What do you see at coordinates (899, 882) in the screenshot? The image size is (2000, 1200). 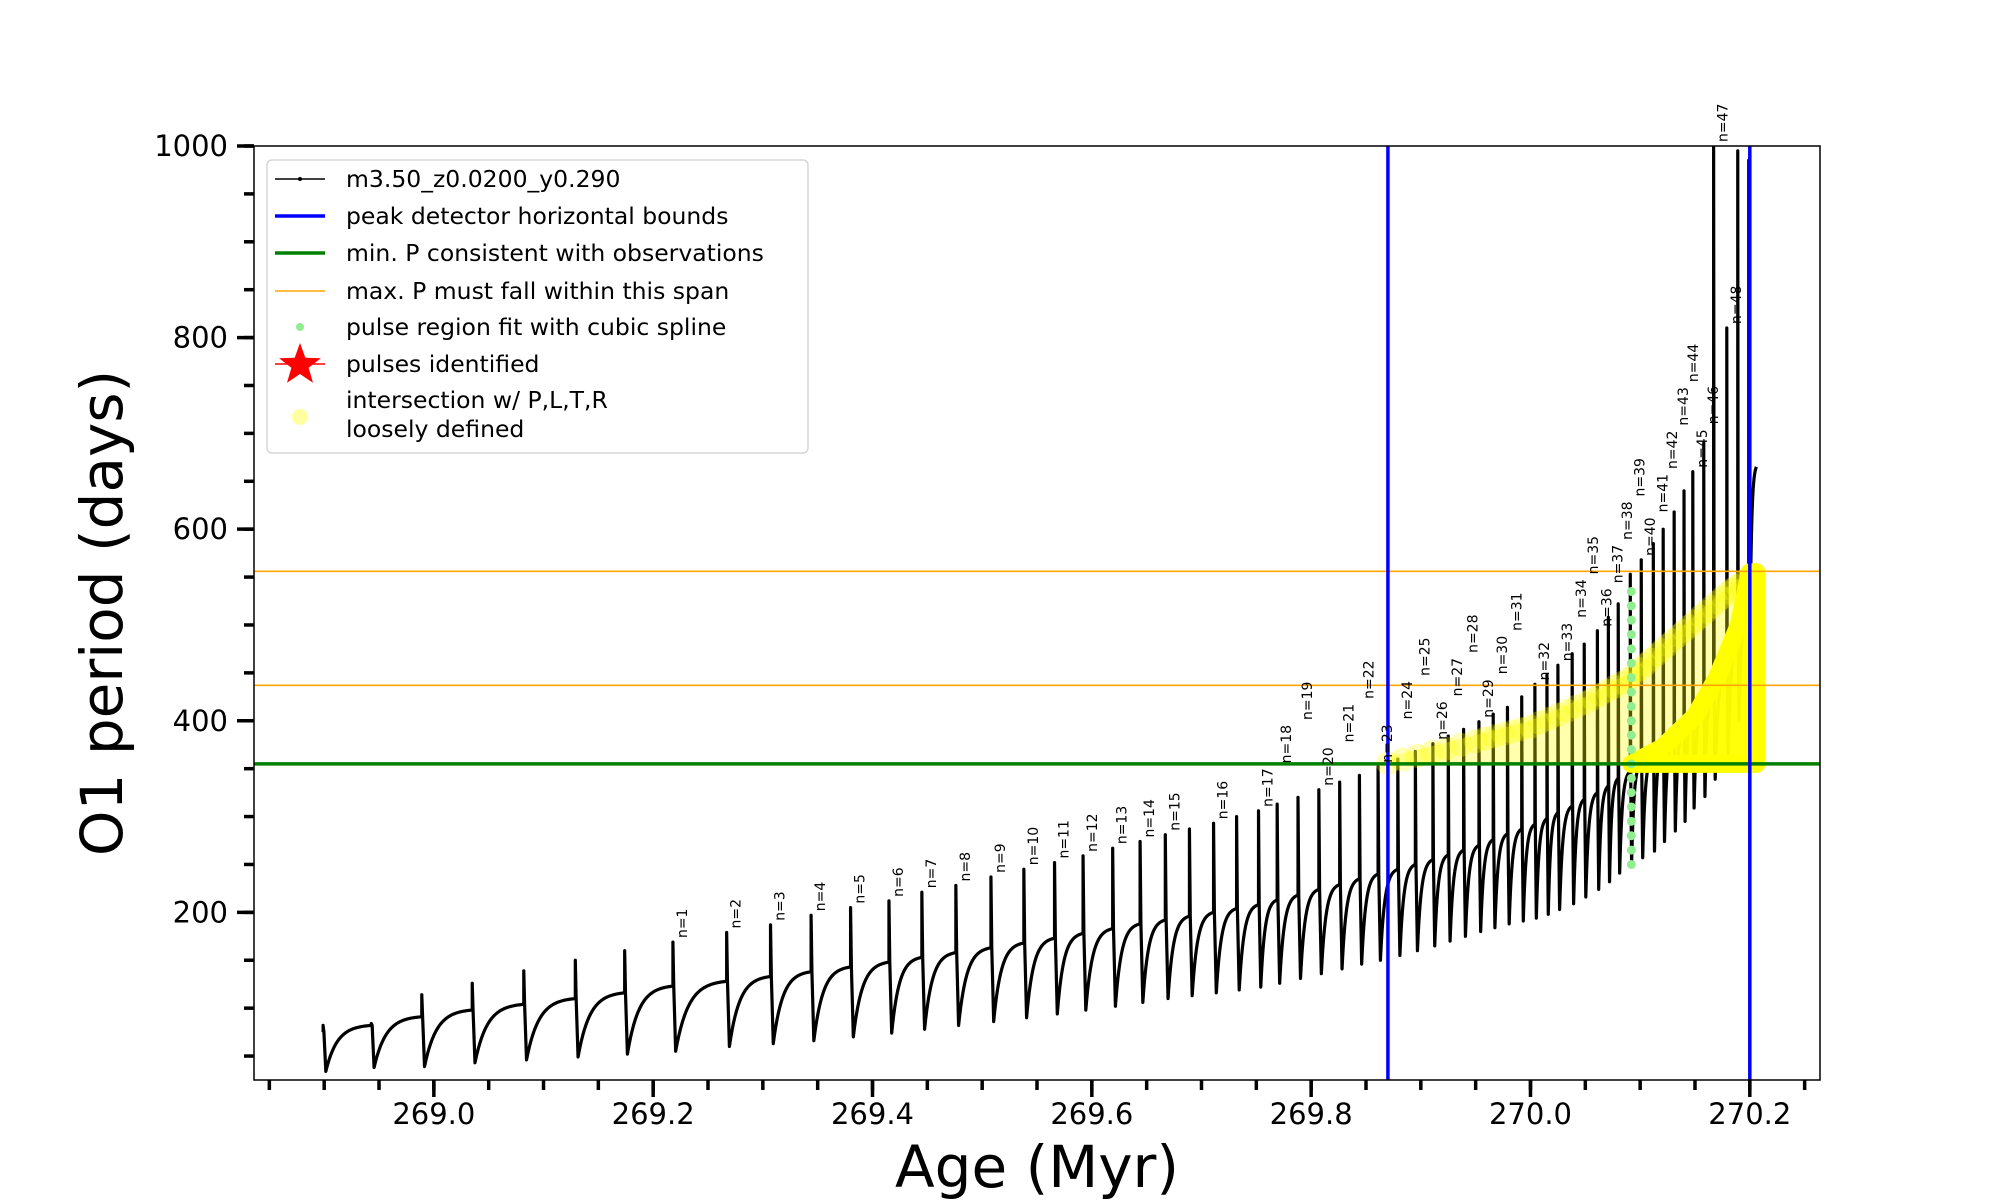 I see `pulse-label: n=6` at bounding box center [899, 882].